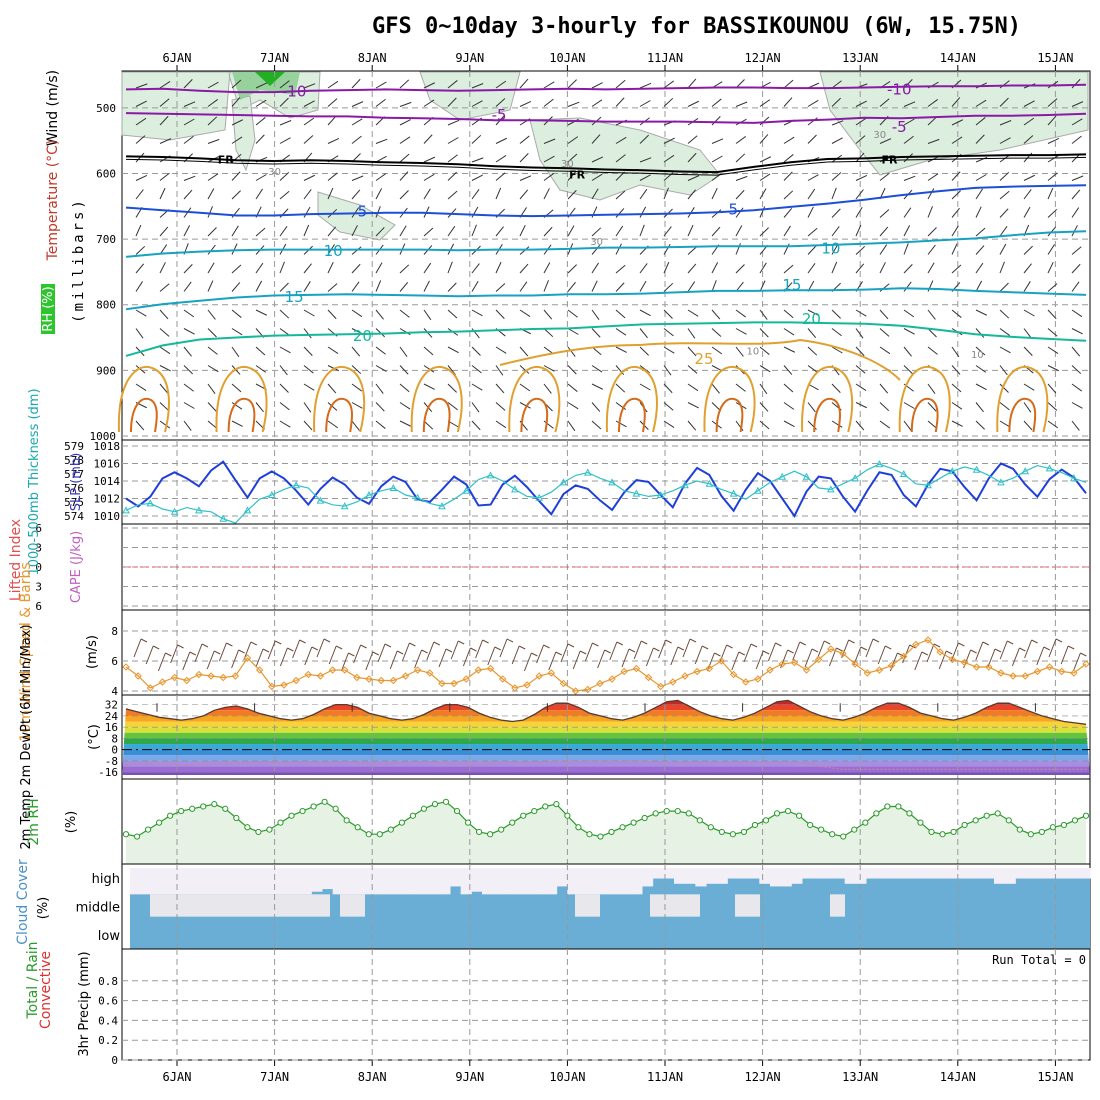  I want to click on temp-2m-axis-label: 2m Temp 2m DewPt (6hr Min/Max), so click(26, 736).